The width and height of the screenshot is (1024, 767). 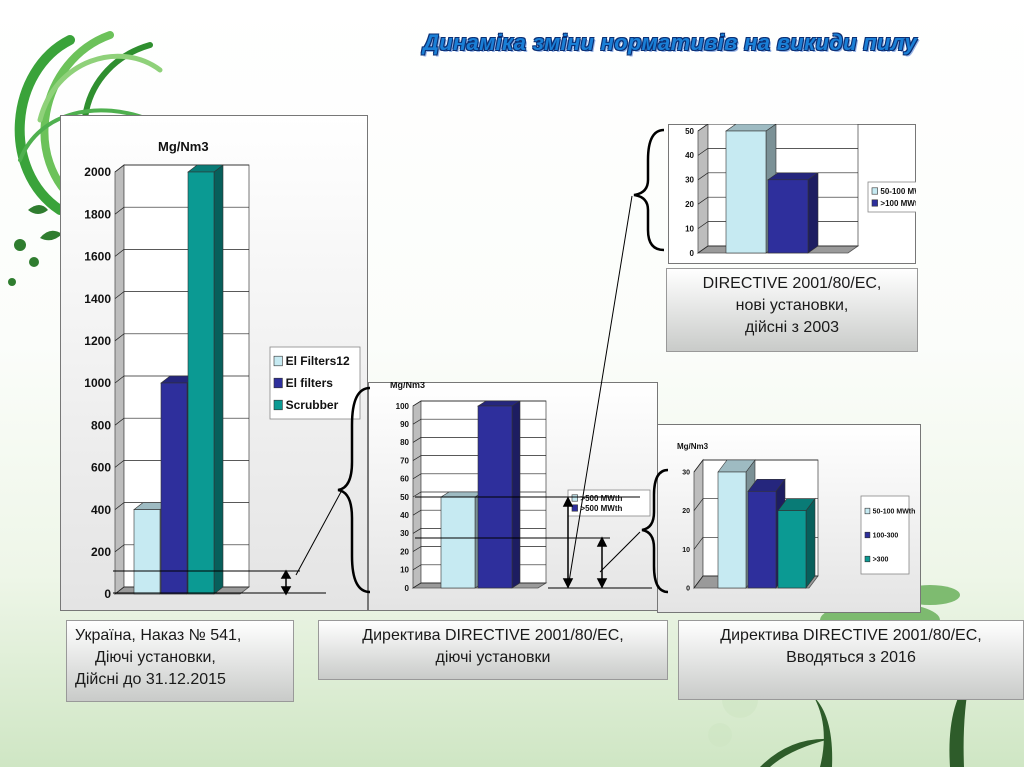 I want to click on legend-label: El filters, so click(x=310, y=383).